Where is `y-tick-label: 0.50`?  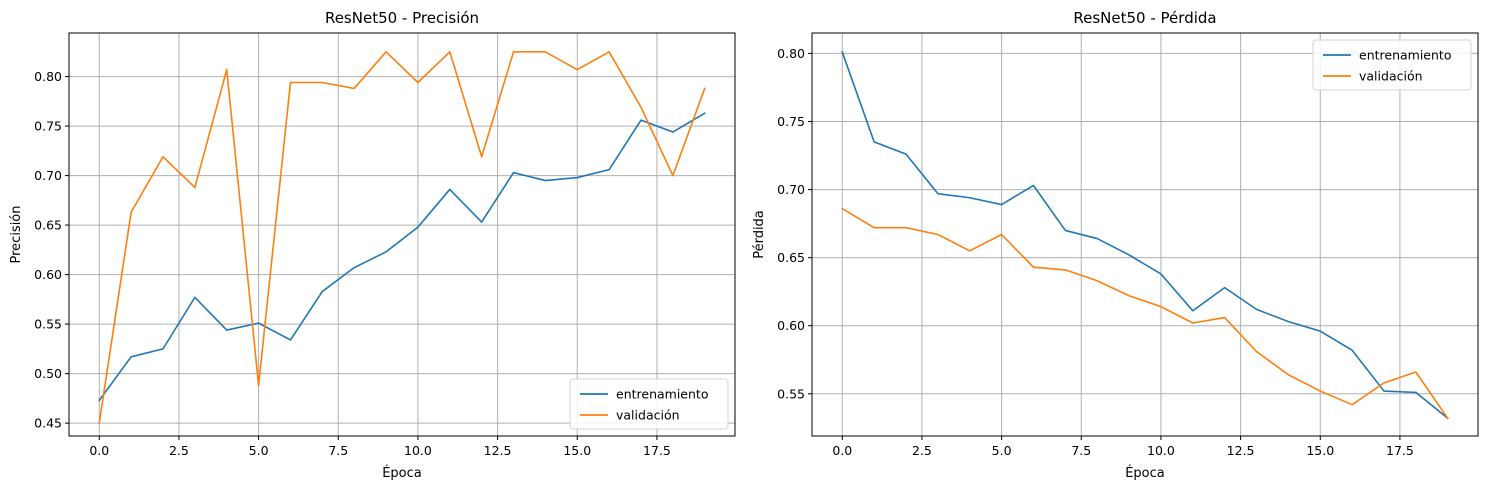
y-tick-label: 0.50 is located at coordinates (48, 373).